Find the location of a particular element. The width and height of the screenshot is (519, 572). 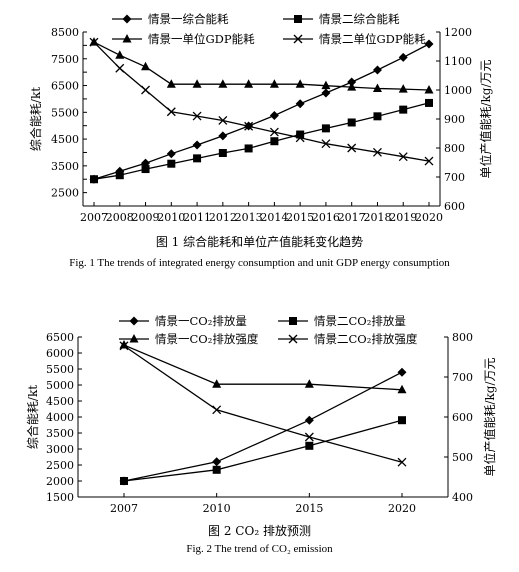

fig1-x-tick-label: 2017 is located at coordinates (352, 217).